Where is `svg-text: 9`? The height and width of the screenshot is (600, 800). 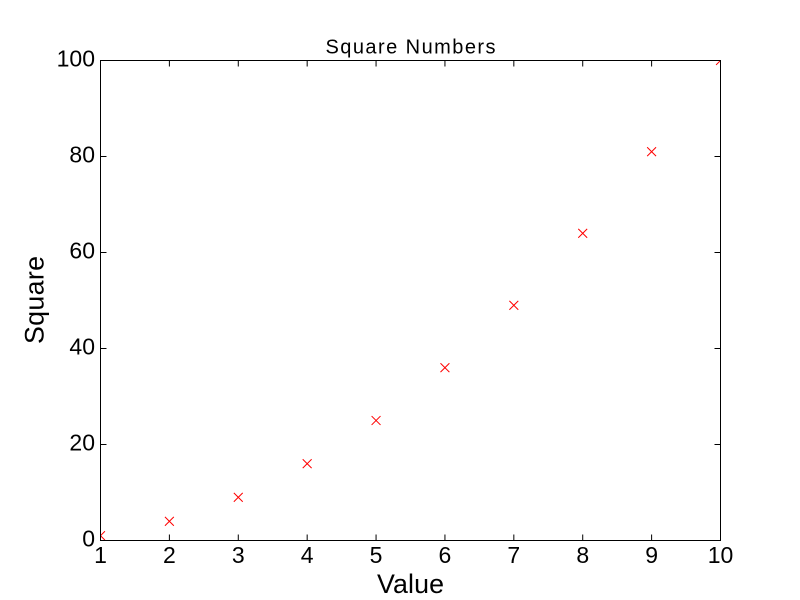 svg-text: 9 is located at coordinates (651, 555).